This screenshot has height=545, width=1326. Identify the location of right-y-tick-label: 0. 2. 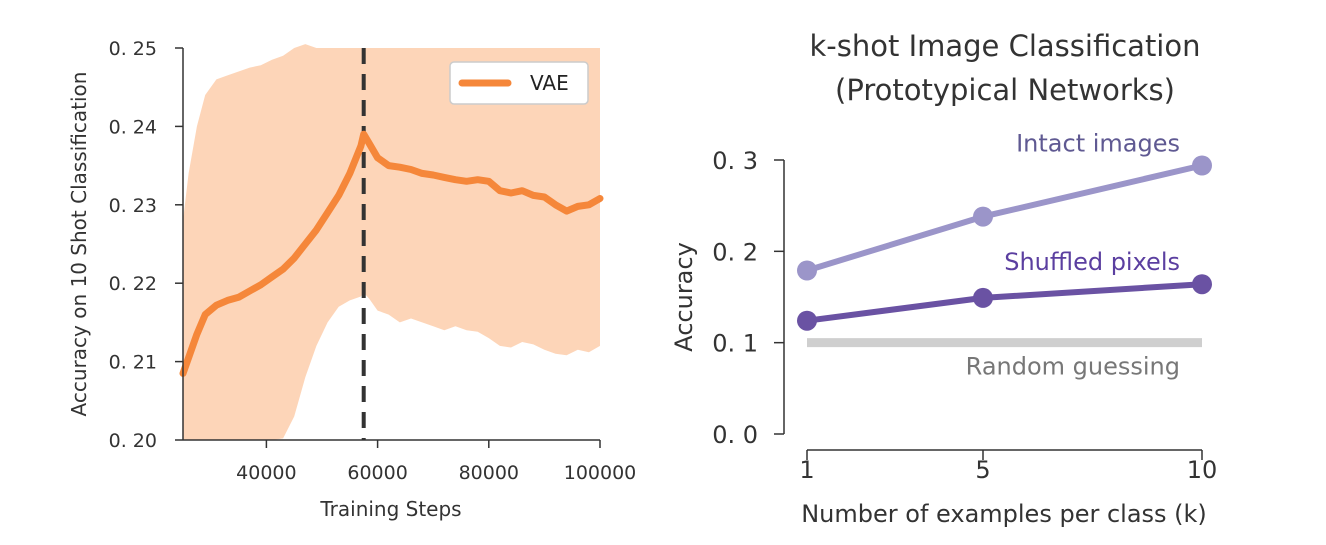
(735, 252).